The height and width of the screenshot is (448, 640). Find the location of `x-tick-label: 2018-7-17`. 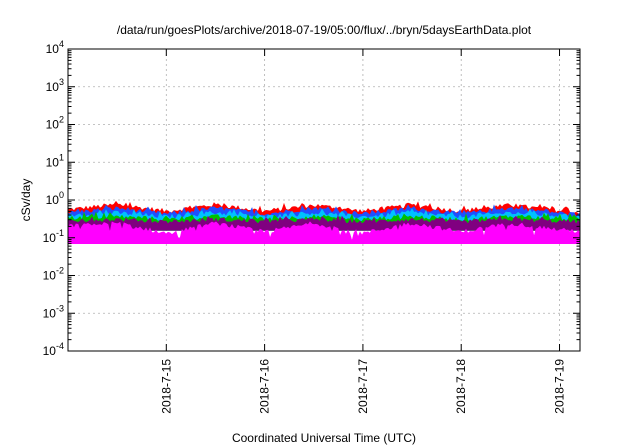

x-tick-label: 2018-7-17 is located at coordinates (363, 386).